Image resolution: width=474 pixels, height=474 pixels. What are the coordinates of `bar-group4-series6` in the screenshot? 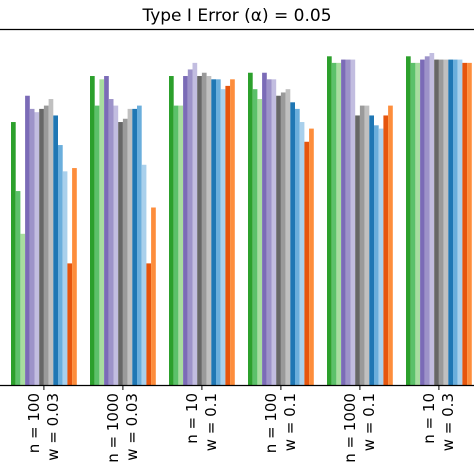 It's located at (274, 232).